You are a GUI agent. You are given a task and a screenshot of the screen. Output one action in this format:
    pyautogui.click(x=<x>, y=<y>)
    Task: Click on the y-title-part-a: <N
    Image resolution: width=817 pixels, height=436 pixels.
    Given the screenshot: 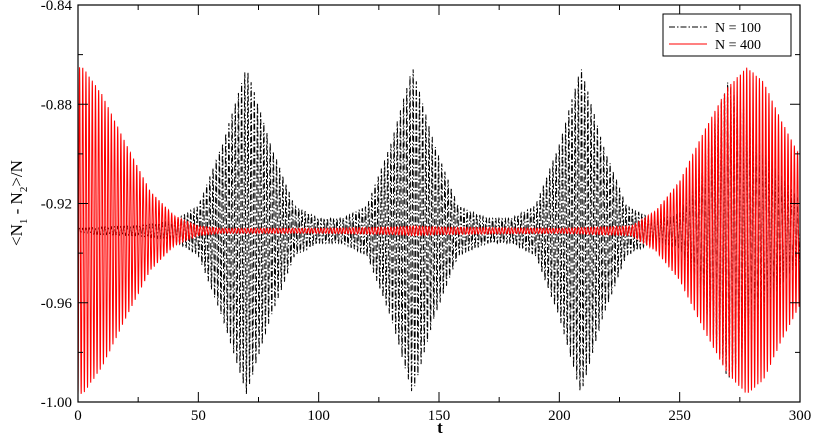 What is the action you would take?
    pyautogui.click(x=16, y=235)
    